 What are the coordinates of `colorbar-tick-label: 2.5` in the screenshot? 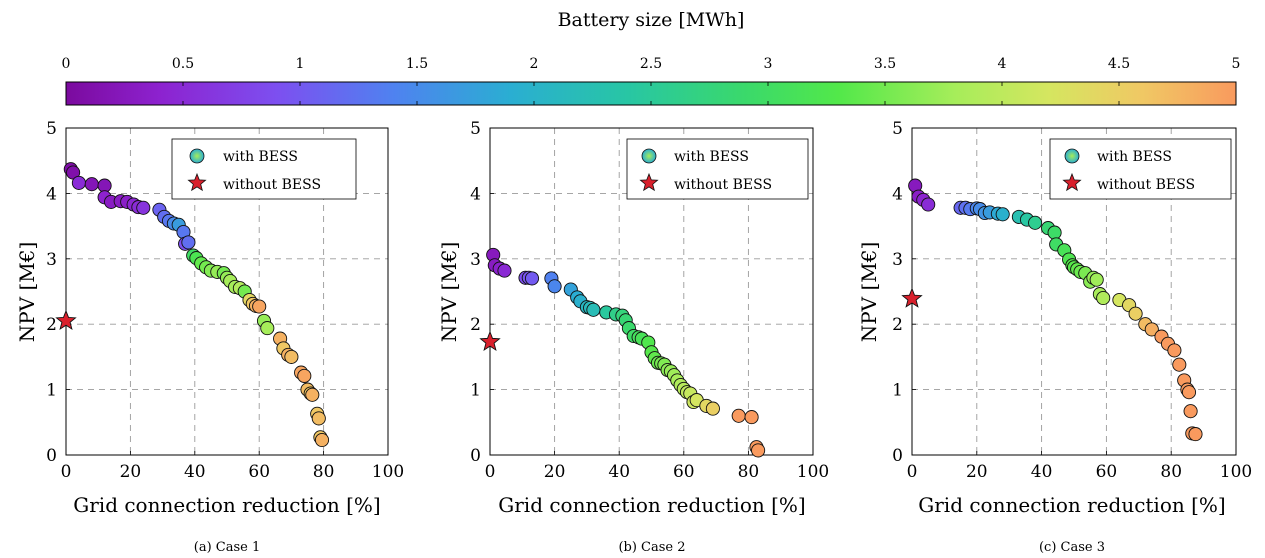 It's located at (651, 64).